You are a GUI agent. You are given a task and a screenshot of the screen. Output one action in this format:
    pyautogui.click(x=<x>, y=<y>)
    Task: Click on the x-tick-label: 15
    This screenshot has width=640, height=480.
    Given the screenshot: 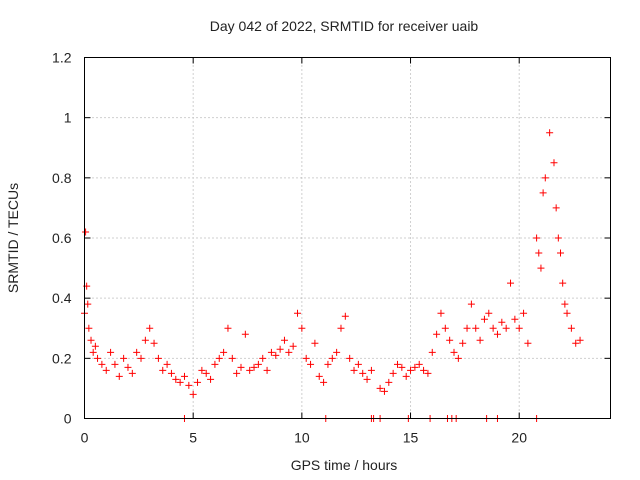 What is the action you would take?
    pyautogui.click(x=411, y=438)
    